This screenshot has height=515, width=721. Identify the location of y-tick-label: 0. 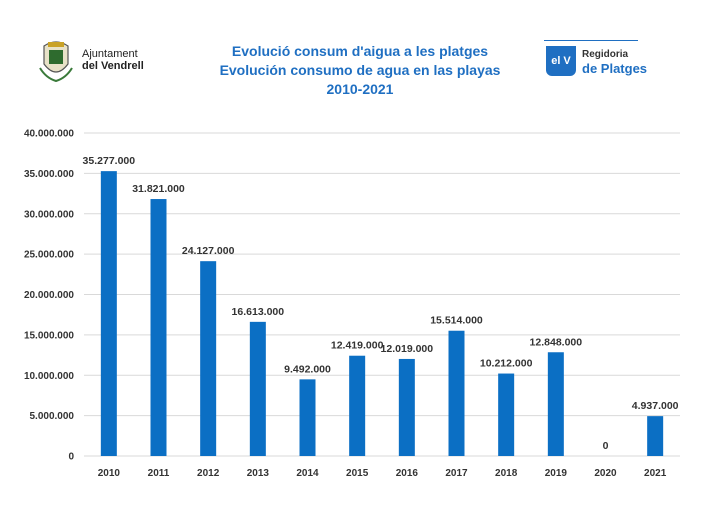
(71, 457).